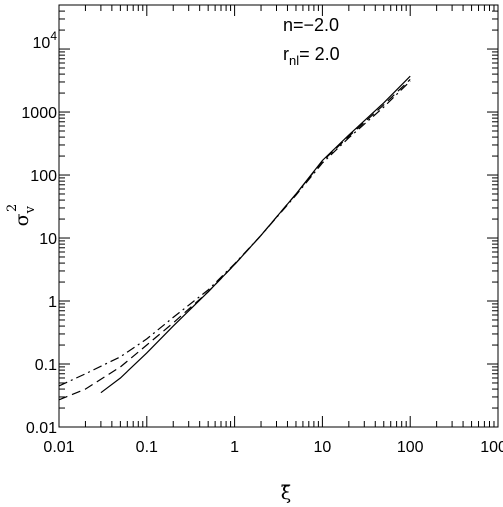 Image resolution: width=503 pixels, height=507 pixels. What do you see at coordinates (46, 365) in the screenshot?
I see `y-tick-label: 0.1` at bounding box center [46, 365].